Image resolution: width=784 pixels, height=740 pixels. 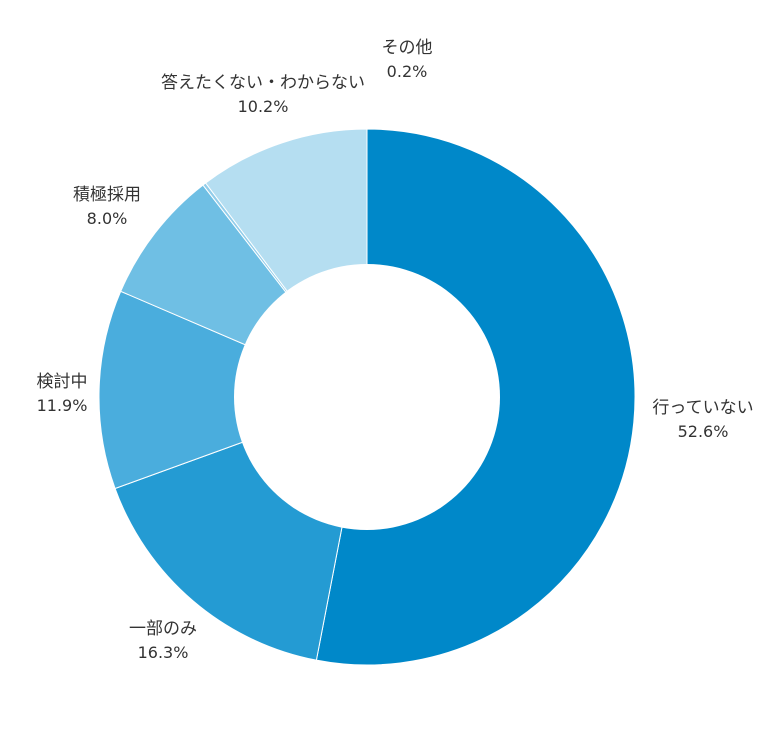 What do you see at coordinates (407, 48) in the screenshot?
I see `slice-label-4: その他` at bounding box center [407, 48].